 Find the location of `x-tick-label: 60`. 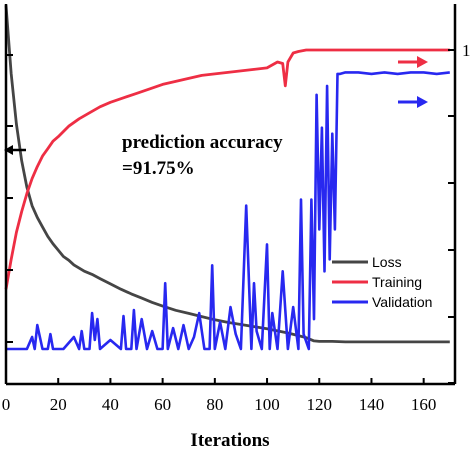

x-tick-label: 60 is located at coordinates (162, 404).